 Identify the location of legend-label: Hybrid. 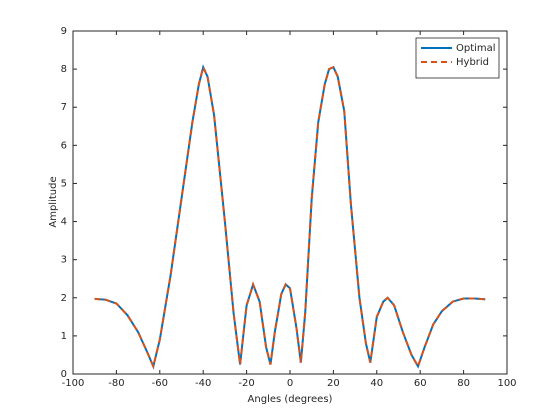
(472, 62).